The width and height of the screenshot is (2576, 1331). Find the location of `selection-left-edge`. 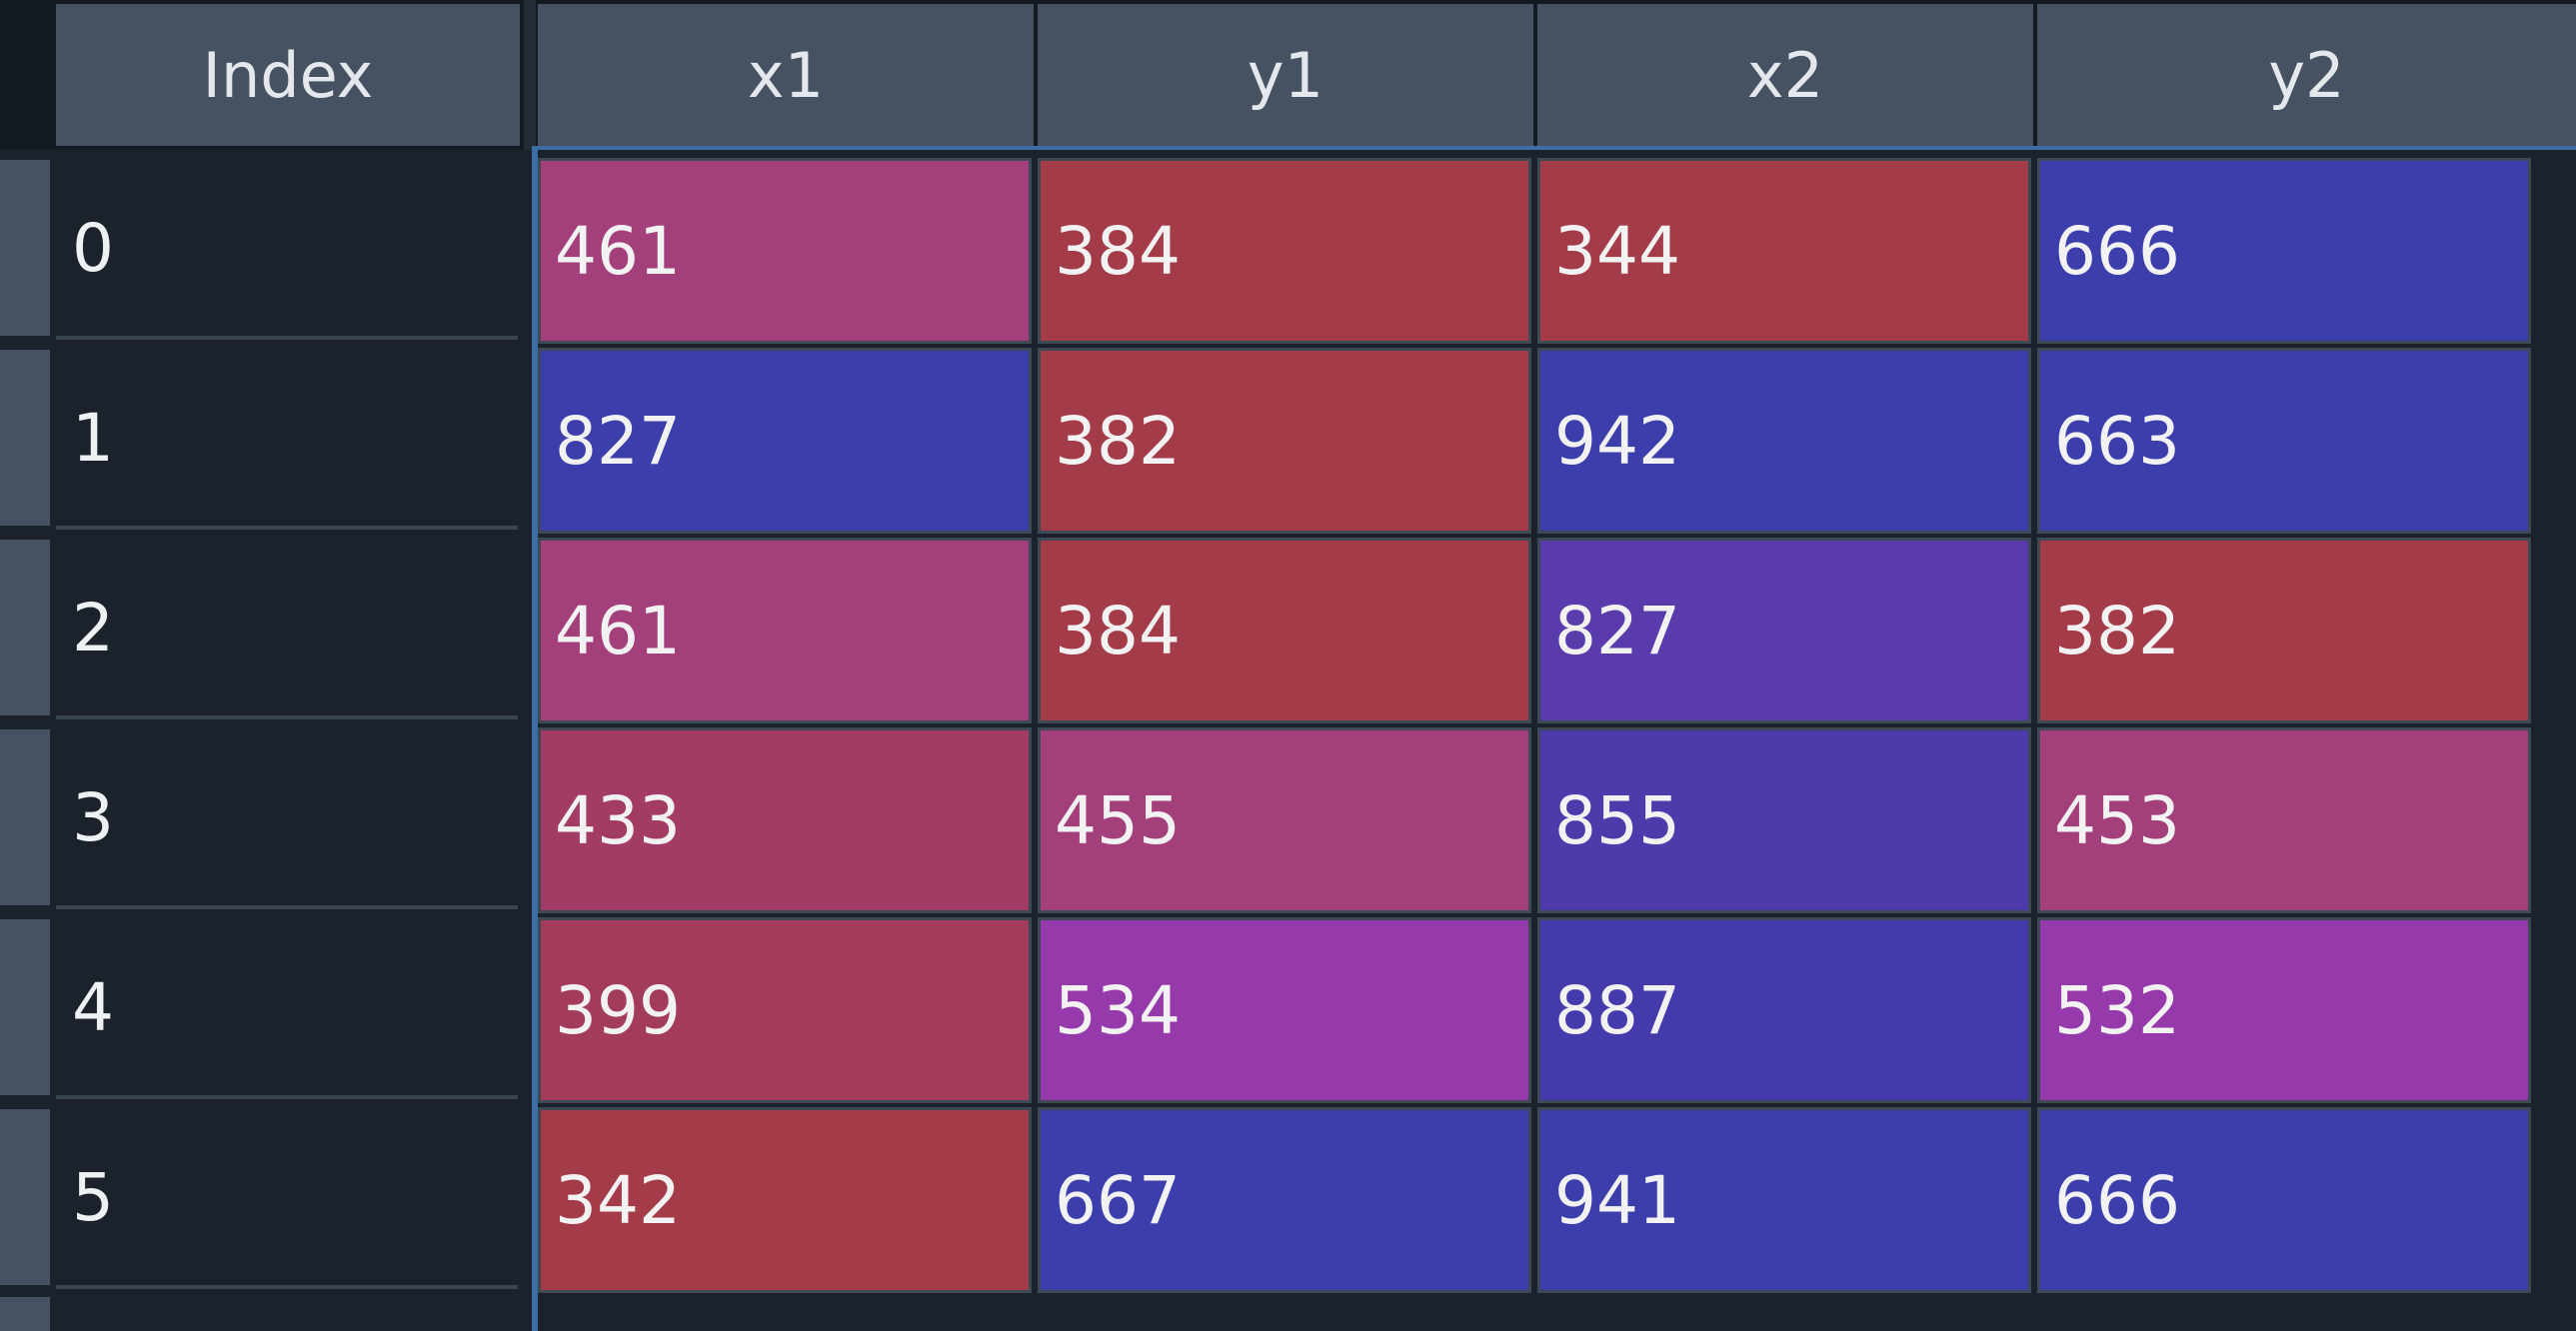

selection-left-edge is located at coordinates (535, 740).